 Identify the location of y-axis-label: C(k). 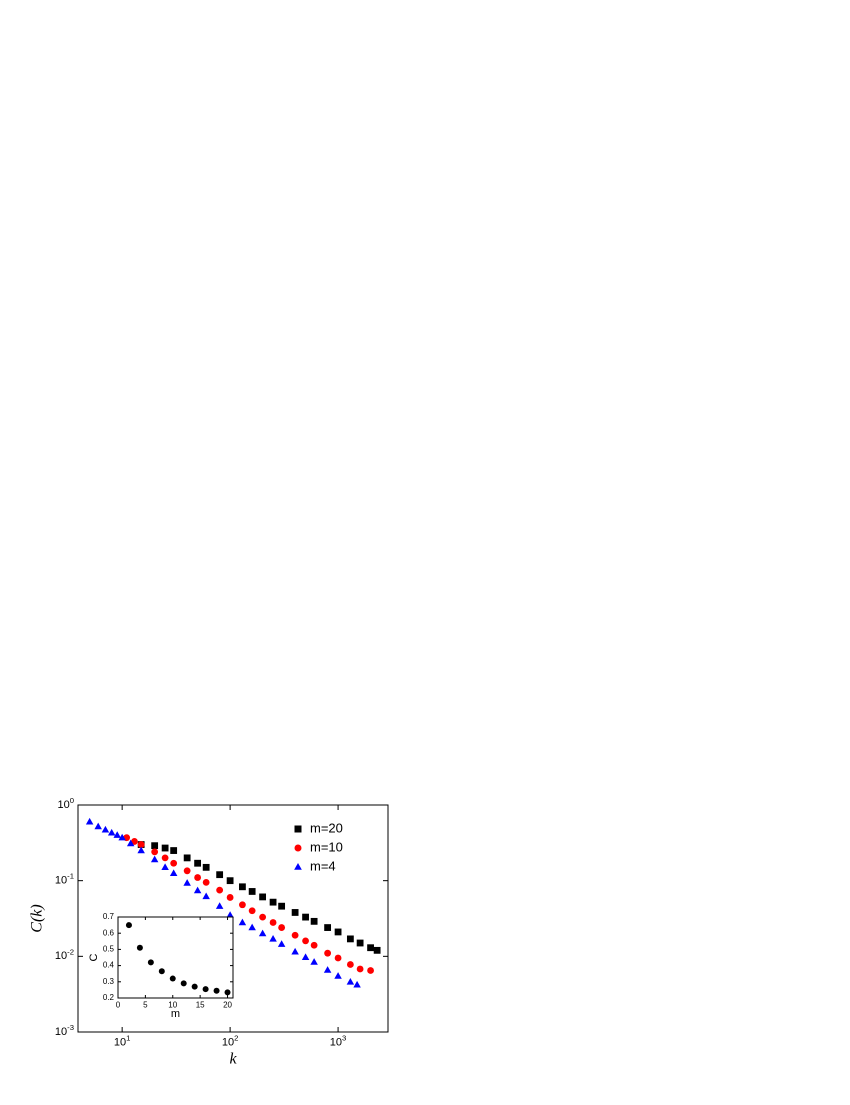
(37, 918).